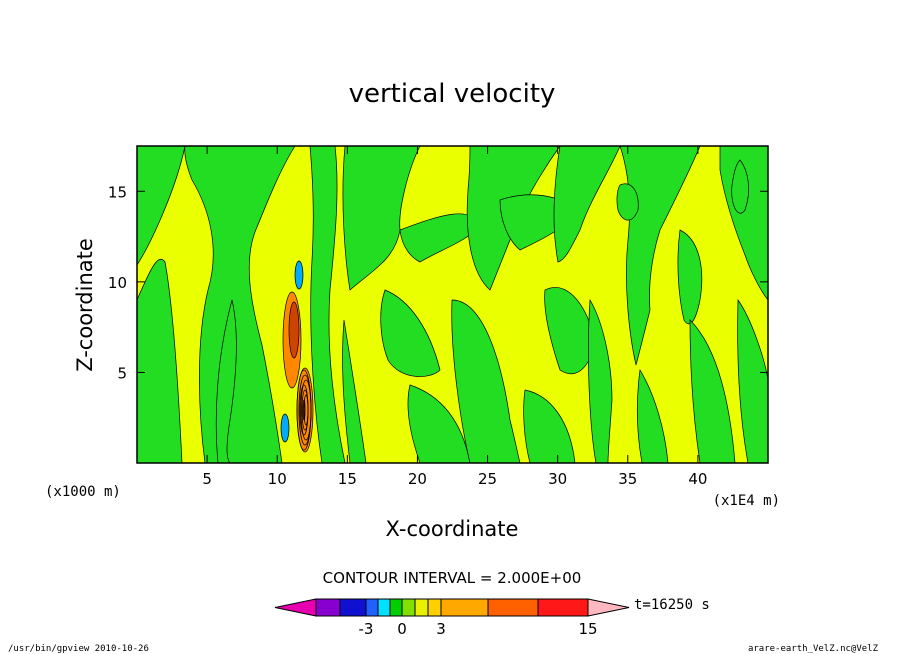  Describe the element at coordinates (85, 305) in the screenshot. I see `y-axis-label: Z-coordinate` at that location.